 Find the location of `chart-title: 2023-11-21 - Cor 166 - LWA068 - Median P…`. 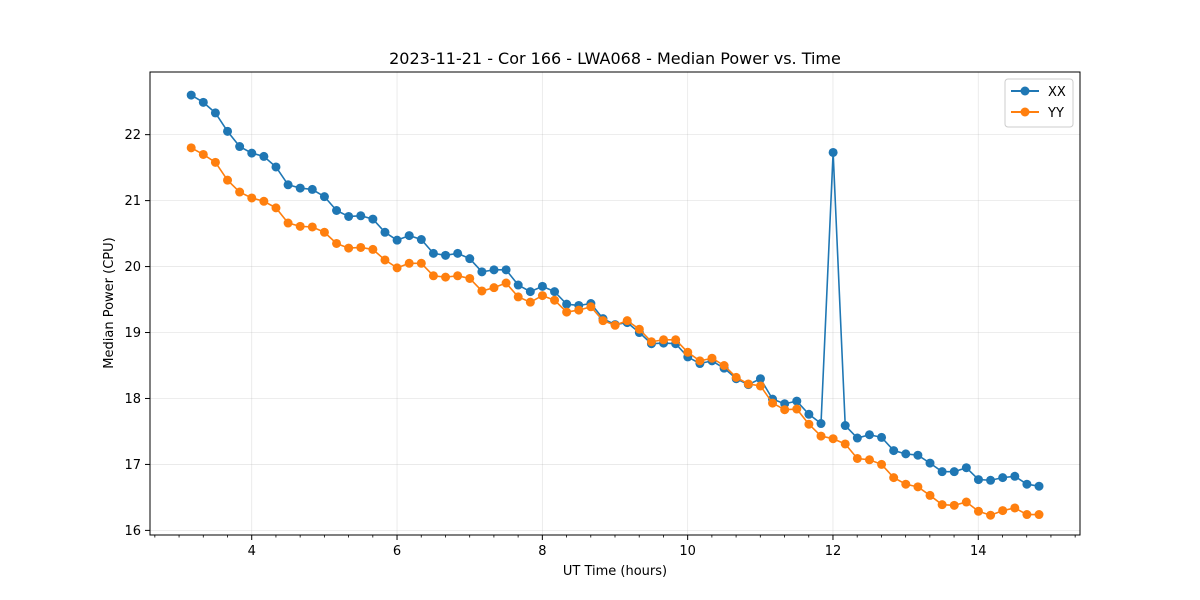

chart-title: 2023-11-21 - Cor 166 - LWA068 - Median P… is located at coordinates (615, 58).